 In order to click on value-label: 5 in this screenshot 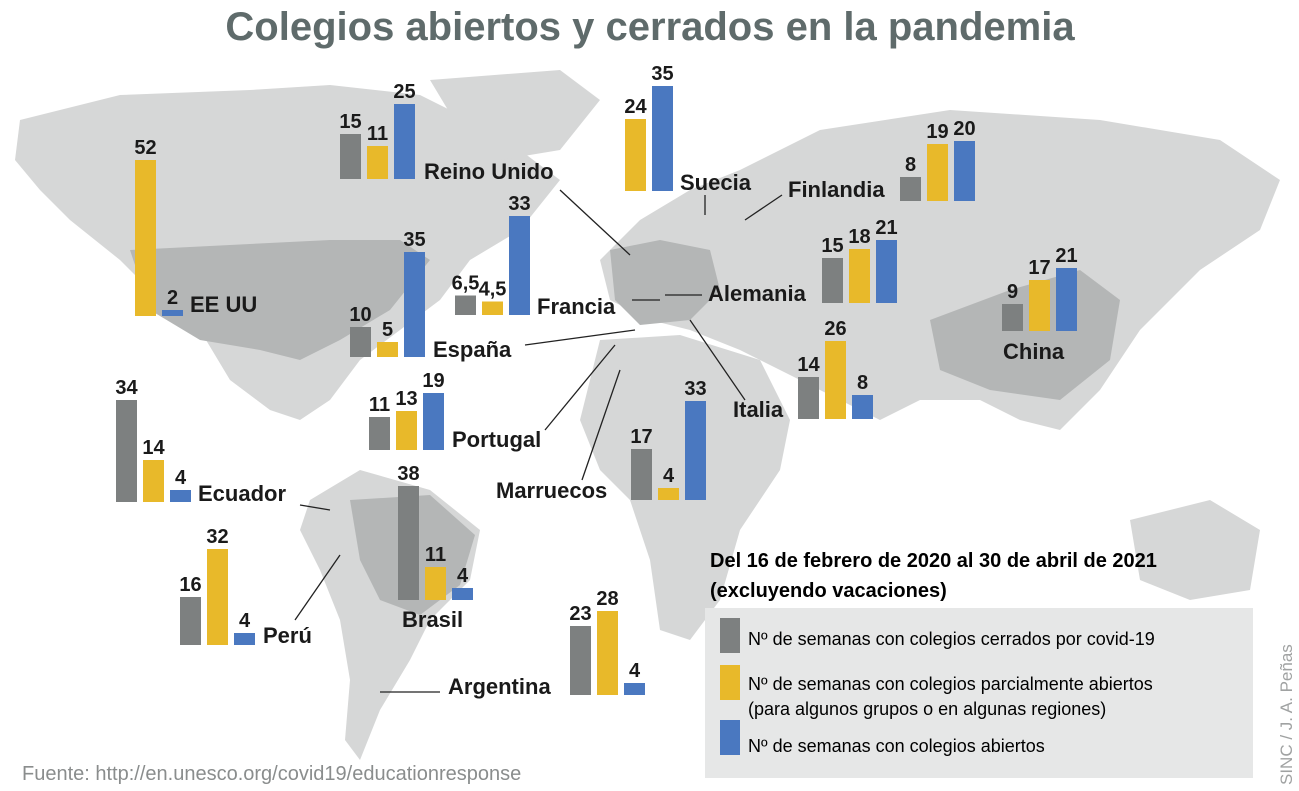, I will do `click(387, 330)`.